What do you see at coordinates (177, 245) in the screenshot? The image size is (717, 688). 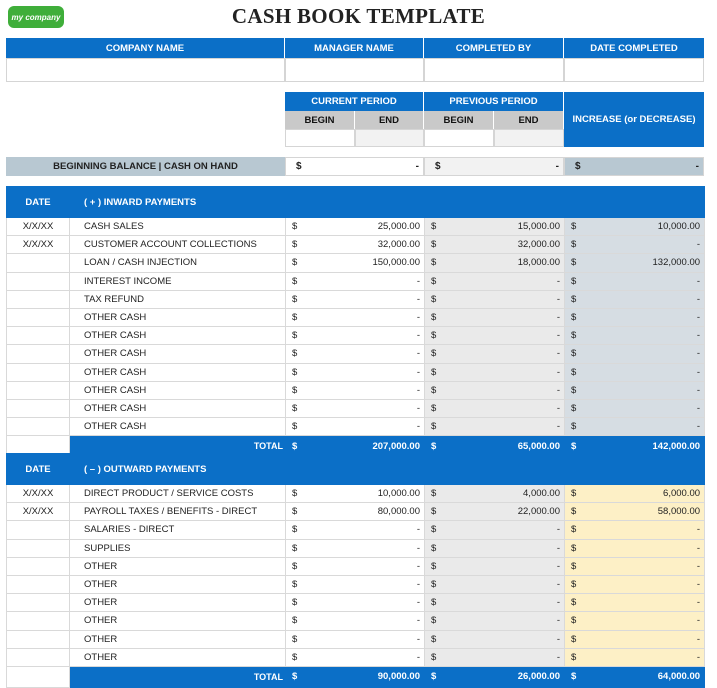 I see `description-cell: CUSTOMER ACCOUNT COLLECTIONS` at bounding box center [177, 245].